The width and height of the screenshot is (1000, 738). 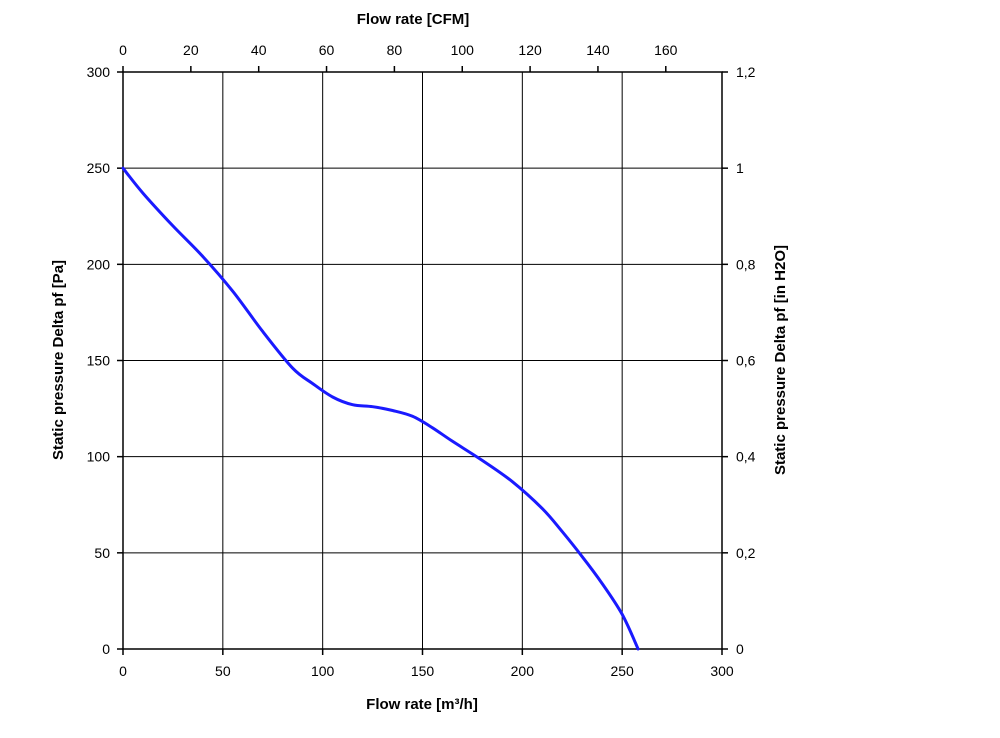 I want to click on y-right-tick-label: 0,4, so click(x=746, y=457).